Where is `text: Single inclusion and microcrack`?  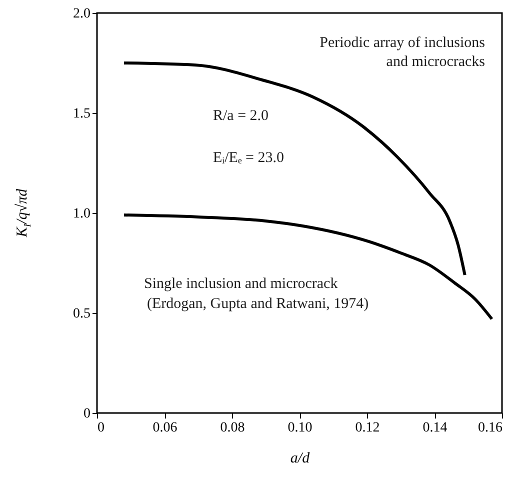
text: Single inclusion and microcrack is located at coordinates (241, 284).